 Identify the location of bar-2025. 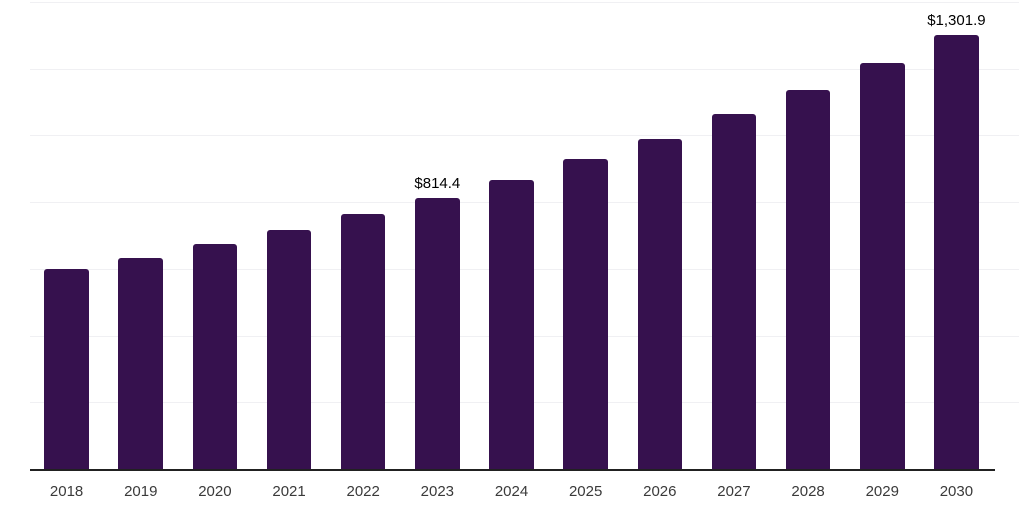
(585, 314).